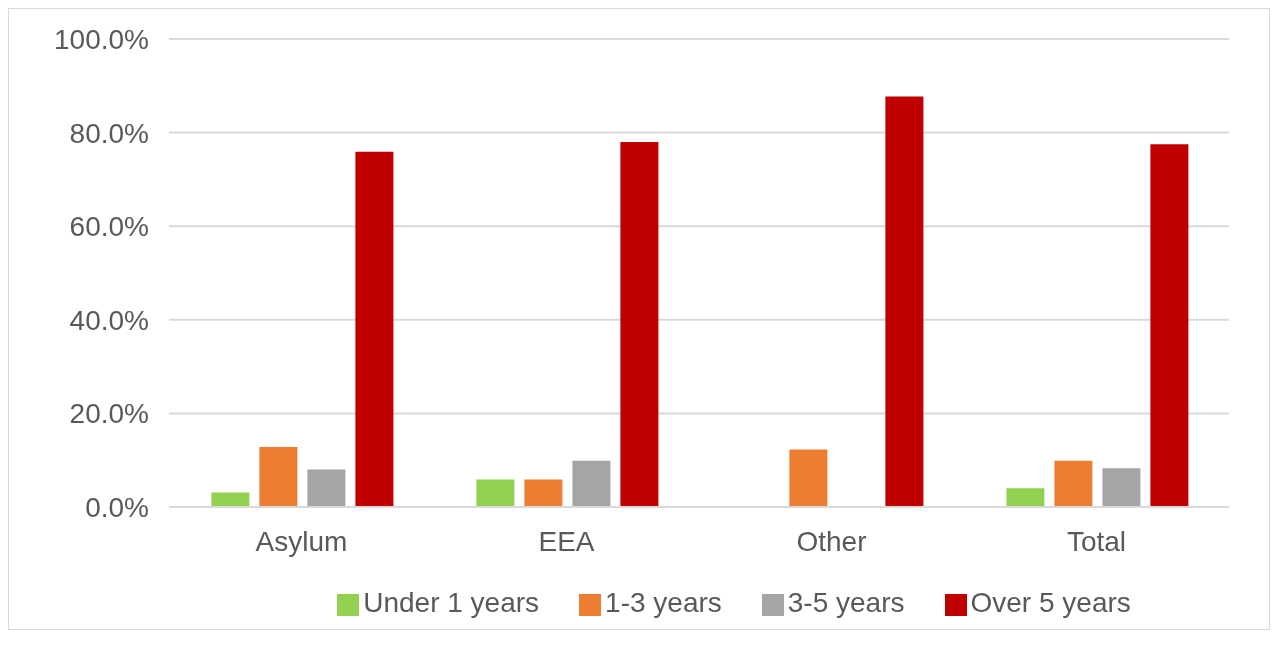  Describe the element at coordinates (109, 227) in the screenshot. I see `y-tick-label: 60.0%` at that location.